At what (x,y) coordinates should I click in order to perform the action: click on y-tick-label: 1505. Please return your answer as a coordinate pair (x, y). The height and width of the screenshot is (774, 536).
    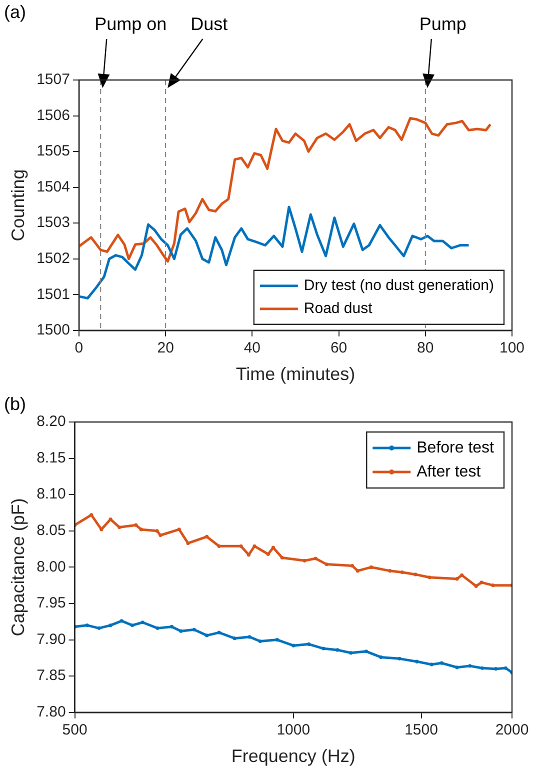
    Looking at the image, I should click on (53, 151).